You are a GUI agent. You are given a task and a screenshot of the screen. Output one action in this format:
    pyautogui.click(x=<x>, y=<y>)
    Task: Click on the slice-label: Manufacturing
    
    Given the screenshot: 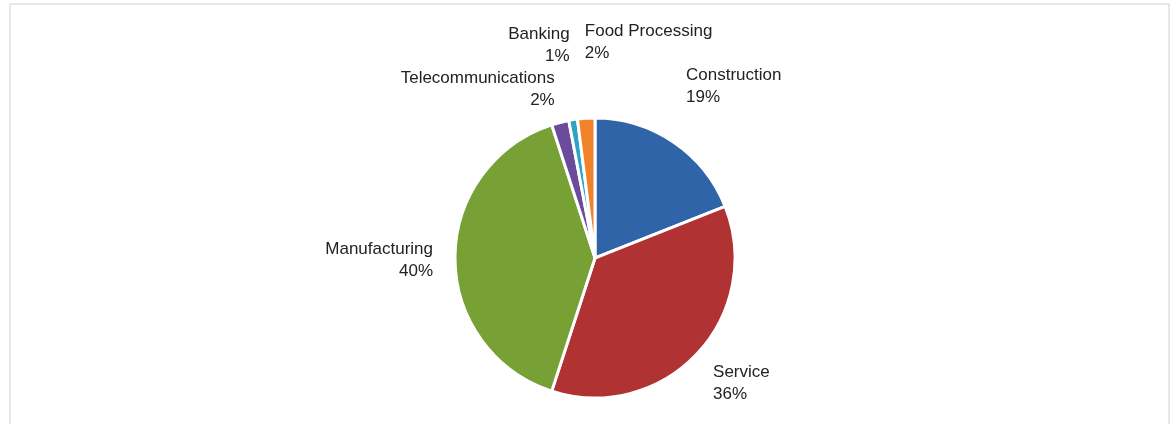 What is the action you would take?
    pyautogui.click(x=379, y=248)
    